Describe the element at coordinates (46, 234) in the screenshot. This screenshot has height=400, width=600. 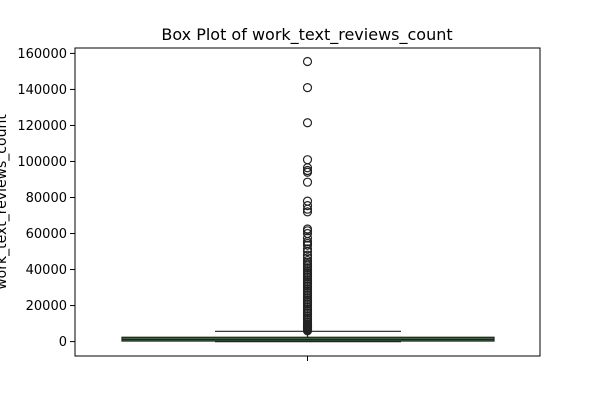
I see `y-tick-label: 60000` at that location.